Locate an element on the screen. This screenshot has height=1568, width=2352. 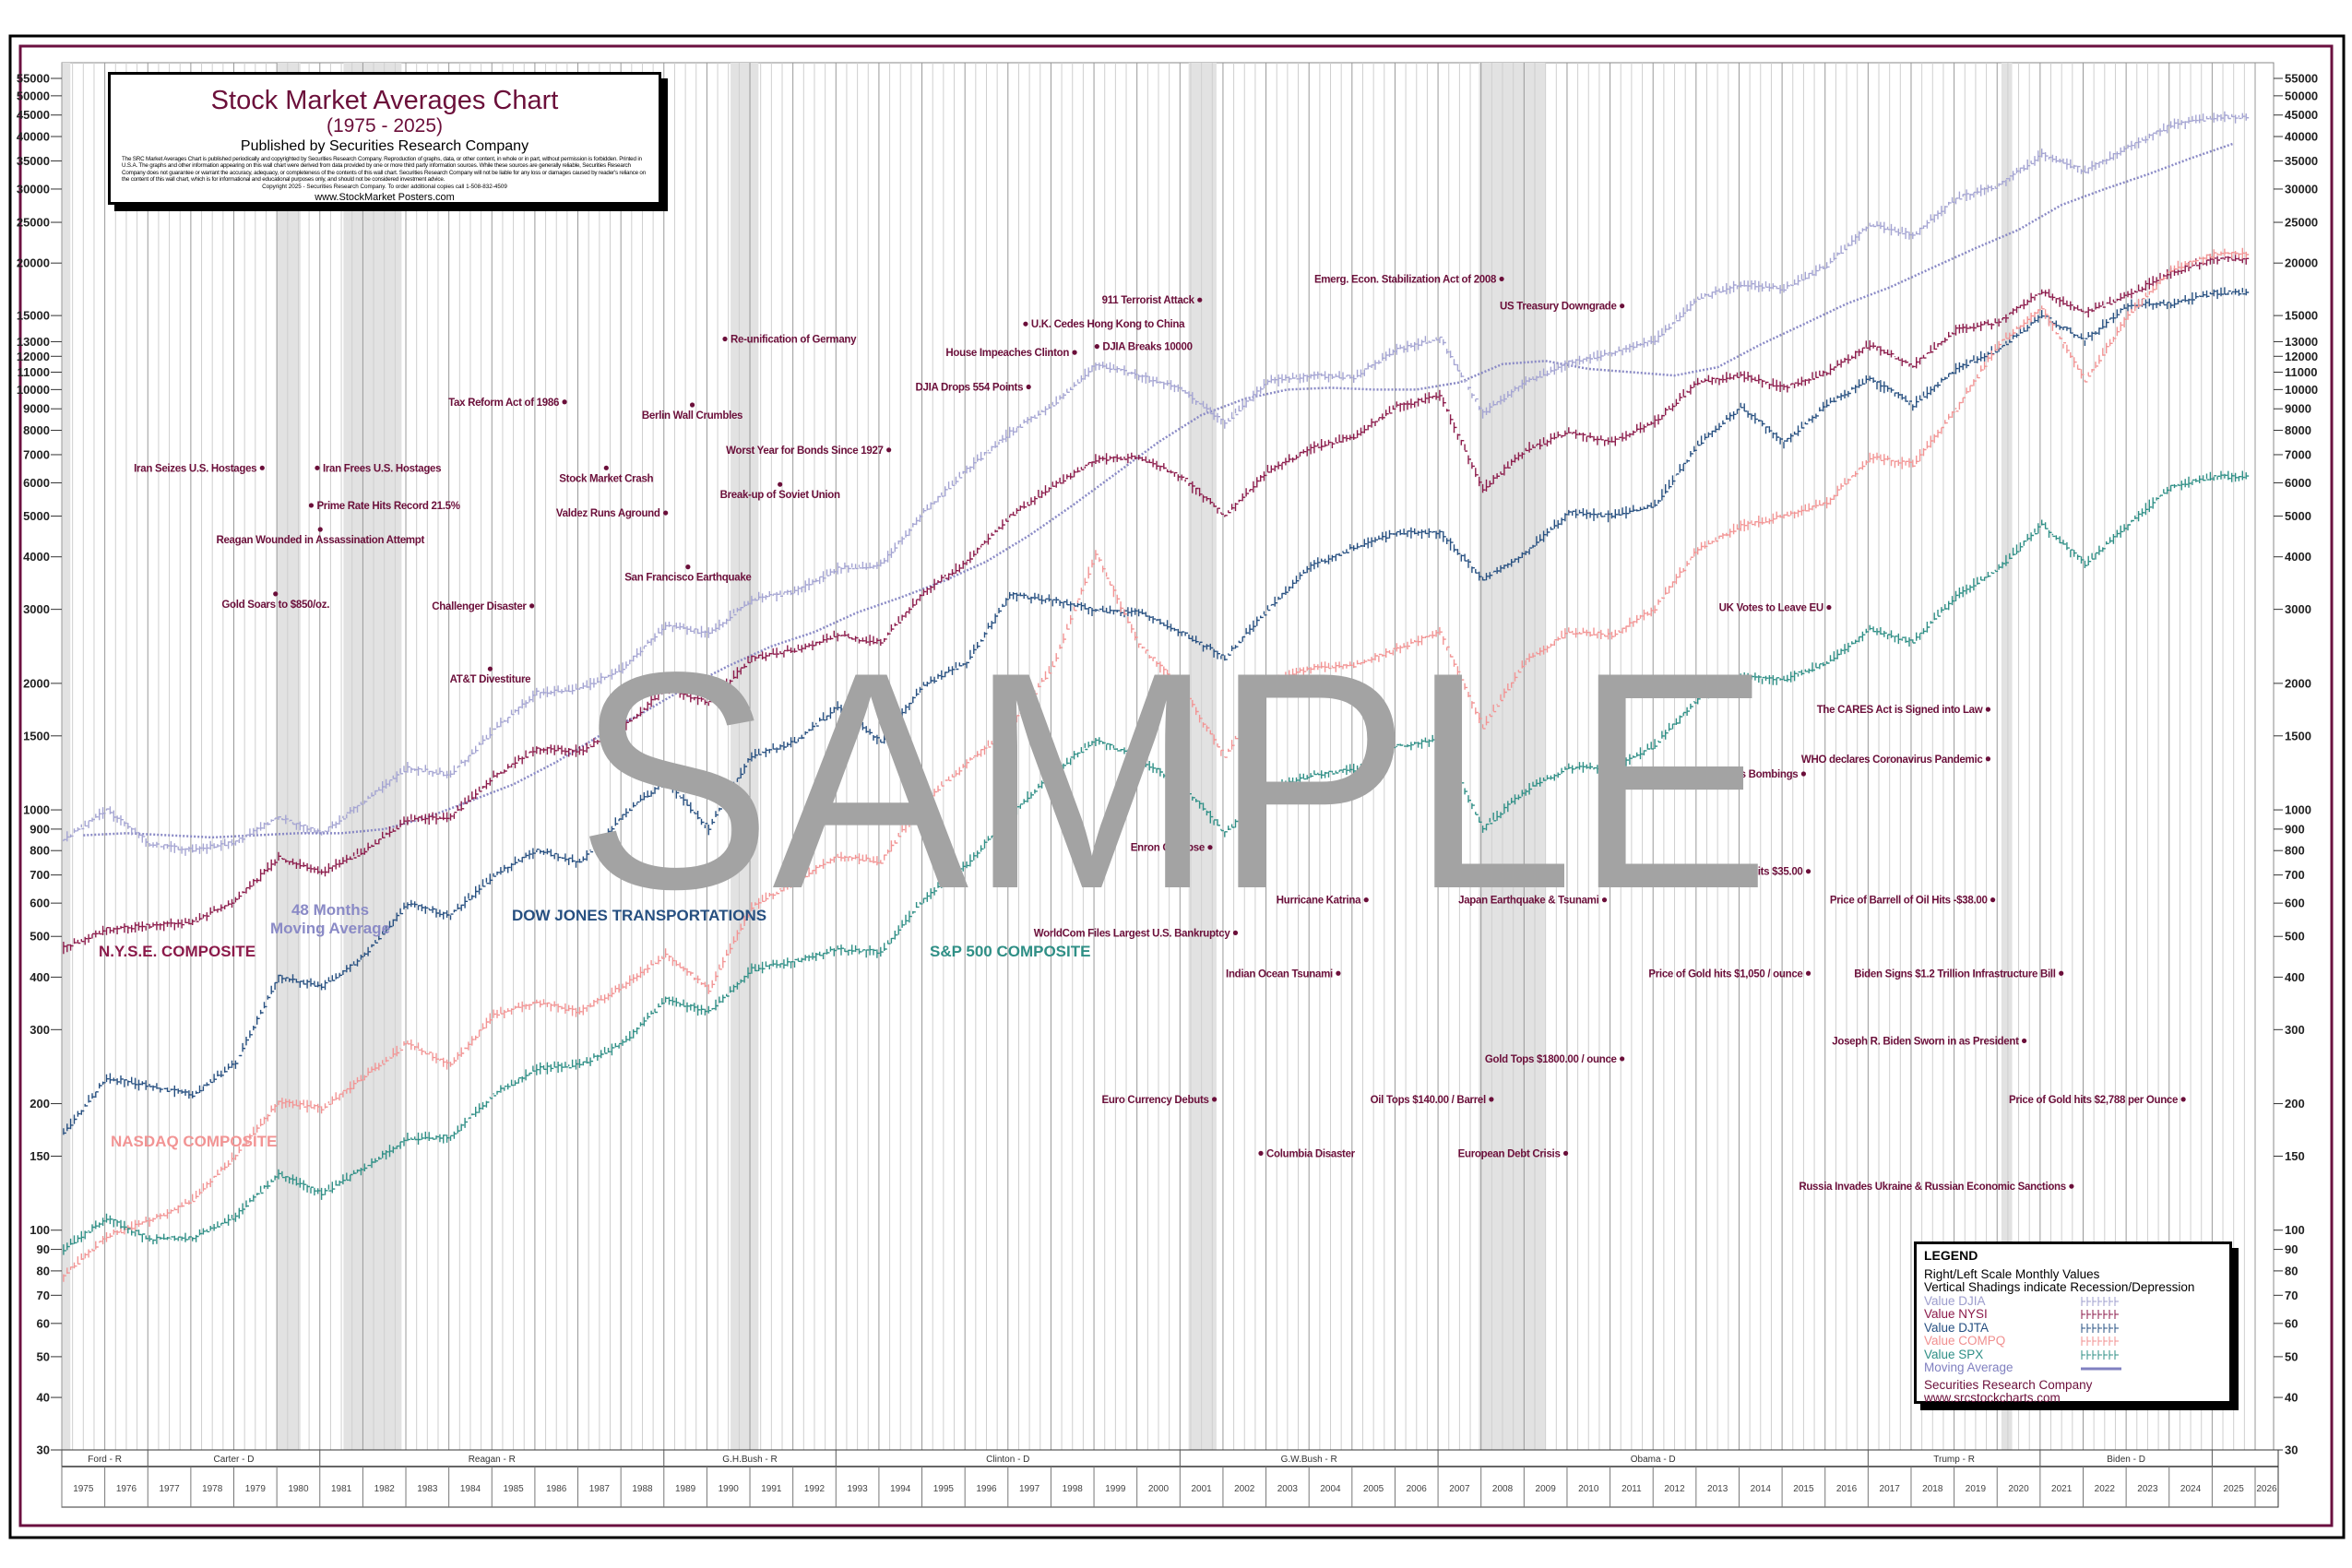
year-label: 1982 is located at coordinates (385, 1489).